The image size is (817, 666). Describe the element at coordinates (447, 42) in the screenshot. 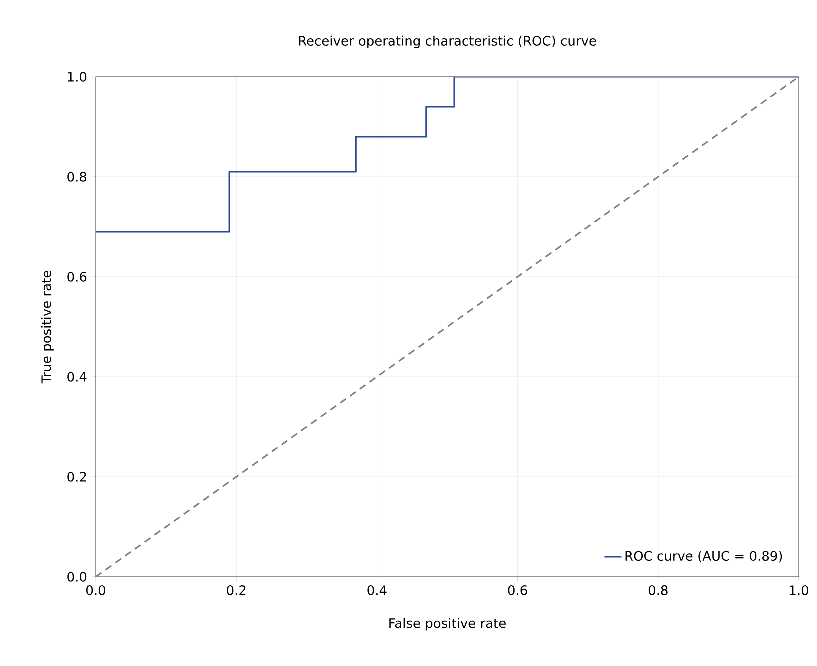

I see `chart-title: Receiver operating characteristic (ROC) curve` at that location.